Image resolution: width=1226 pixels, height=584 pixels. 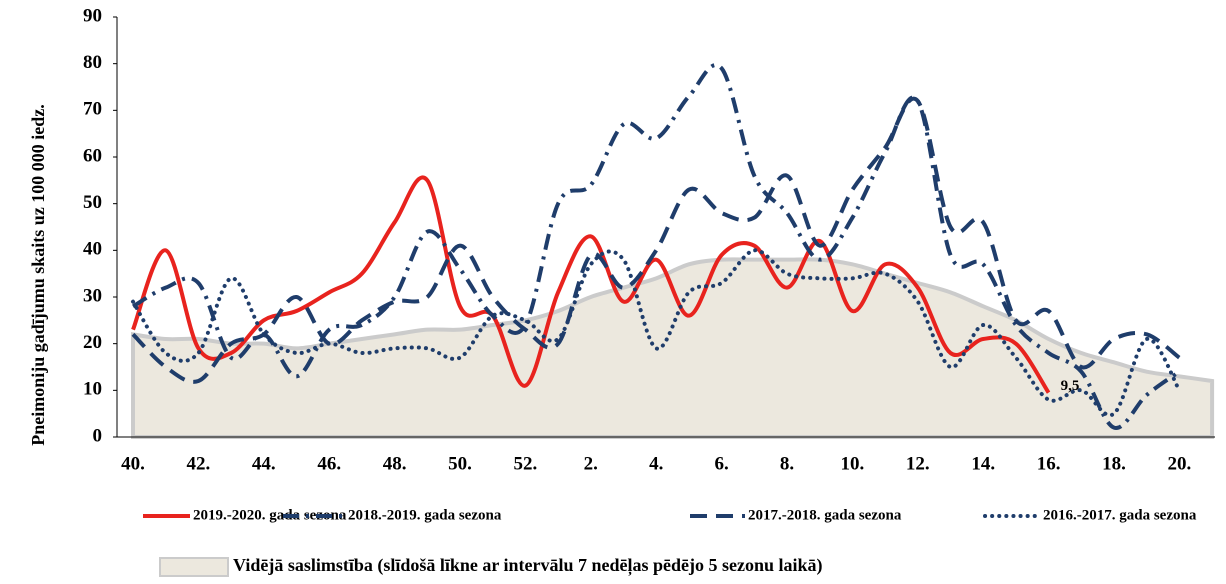 What do you see at coordinates (92, 295) in the screenshot?
I see `y-tick-label: 30` at bounding box center [92, 295].